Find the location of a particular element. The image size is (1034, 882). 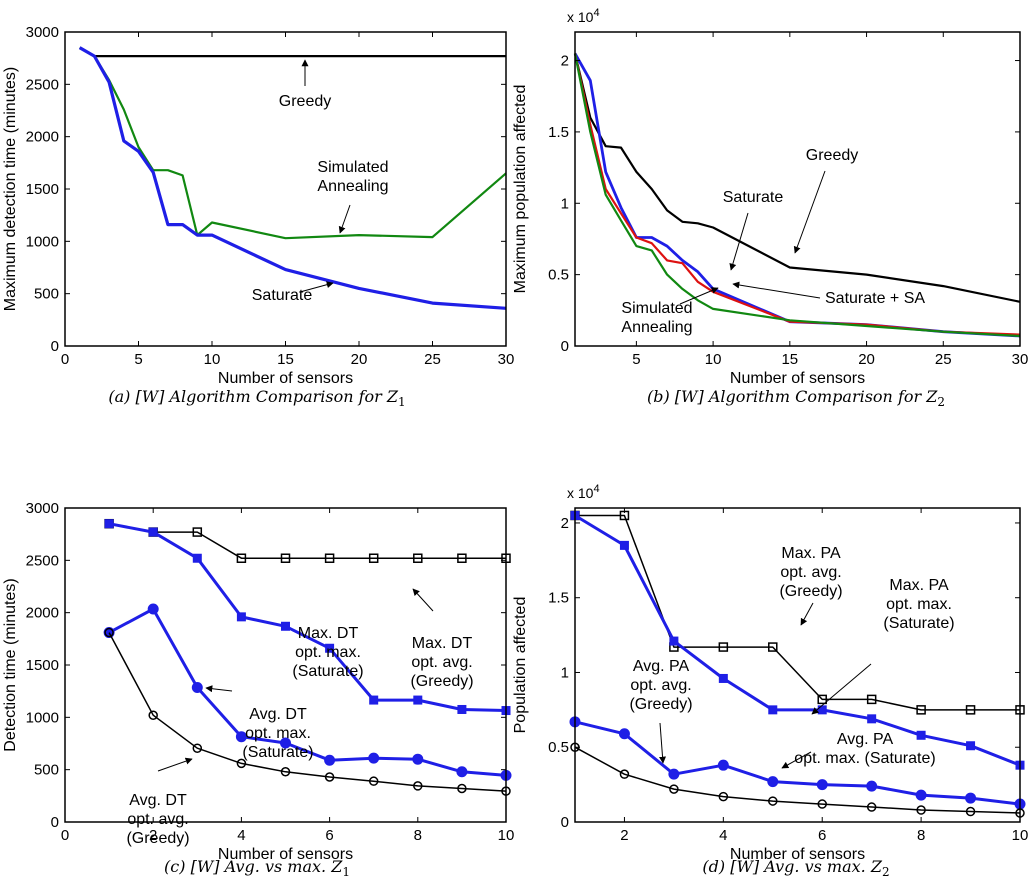

x-tick-label: 20 is located at coordinates (359, 359).